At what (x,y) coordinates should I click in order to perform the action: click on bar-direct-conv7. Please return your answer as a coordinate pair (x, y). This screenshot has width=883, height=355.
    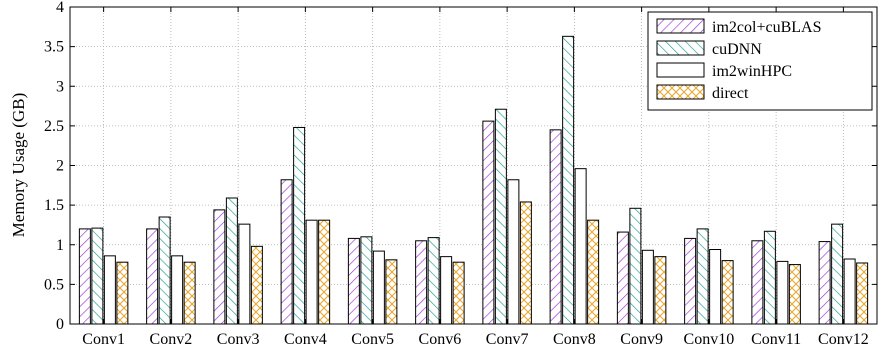
    Looking at the image, I should click on (525, 263).